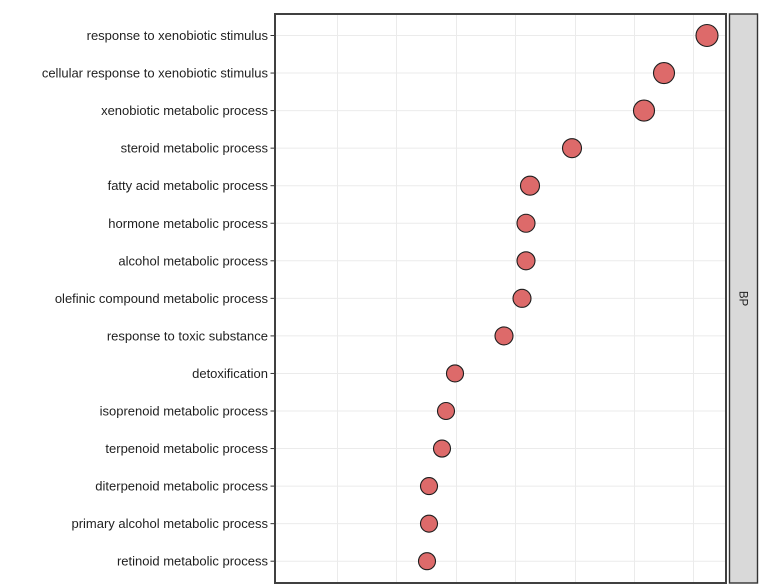  What do you see at coordinates (193, 260) in the screenshot?
I see `y-axis-label: alcohol metabolic process` at bounding box center [193, 260].